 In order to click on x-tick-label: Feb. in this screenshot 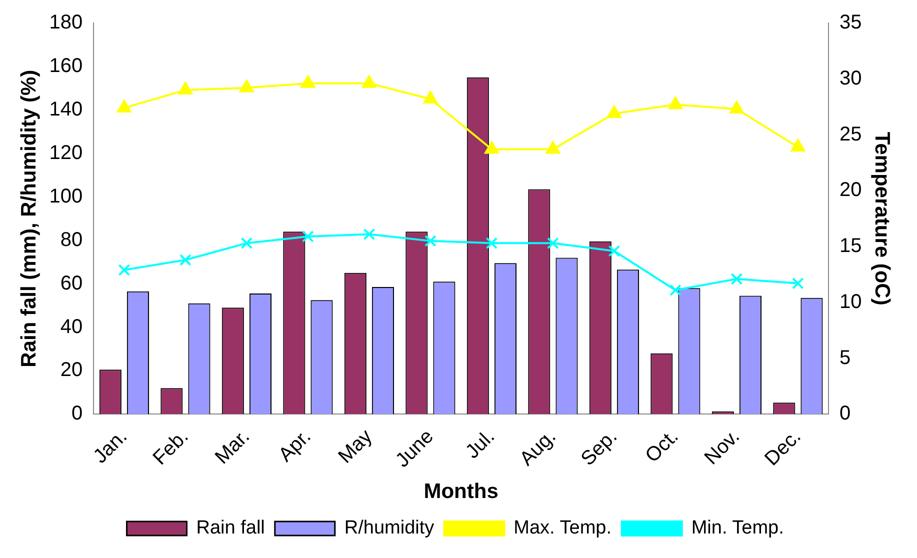, I will do `click(171, 448)`.